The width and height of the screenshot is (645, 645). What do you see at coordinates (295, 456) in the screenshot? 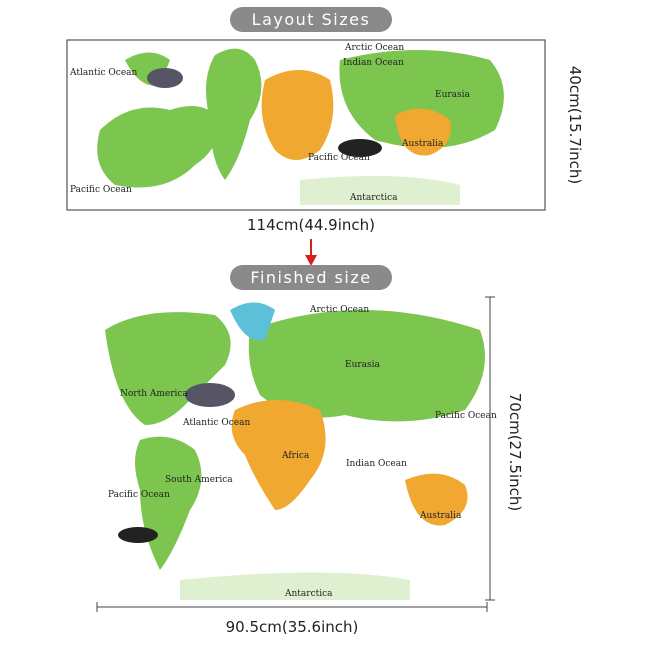
I see `map-label: Africa` at bounding box center [295, 456].